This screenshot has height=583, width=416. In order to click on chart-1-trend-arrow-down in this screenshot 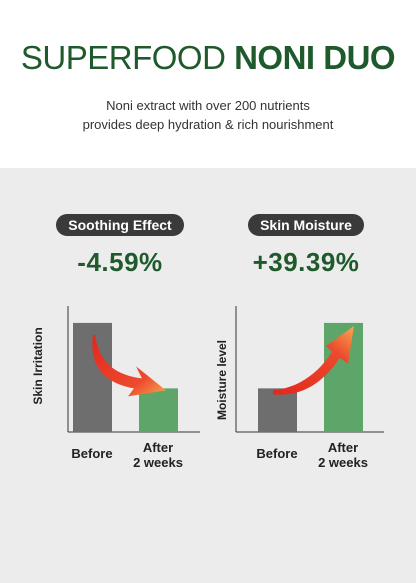, I will do `click(129, 365)`.